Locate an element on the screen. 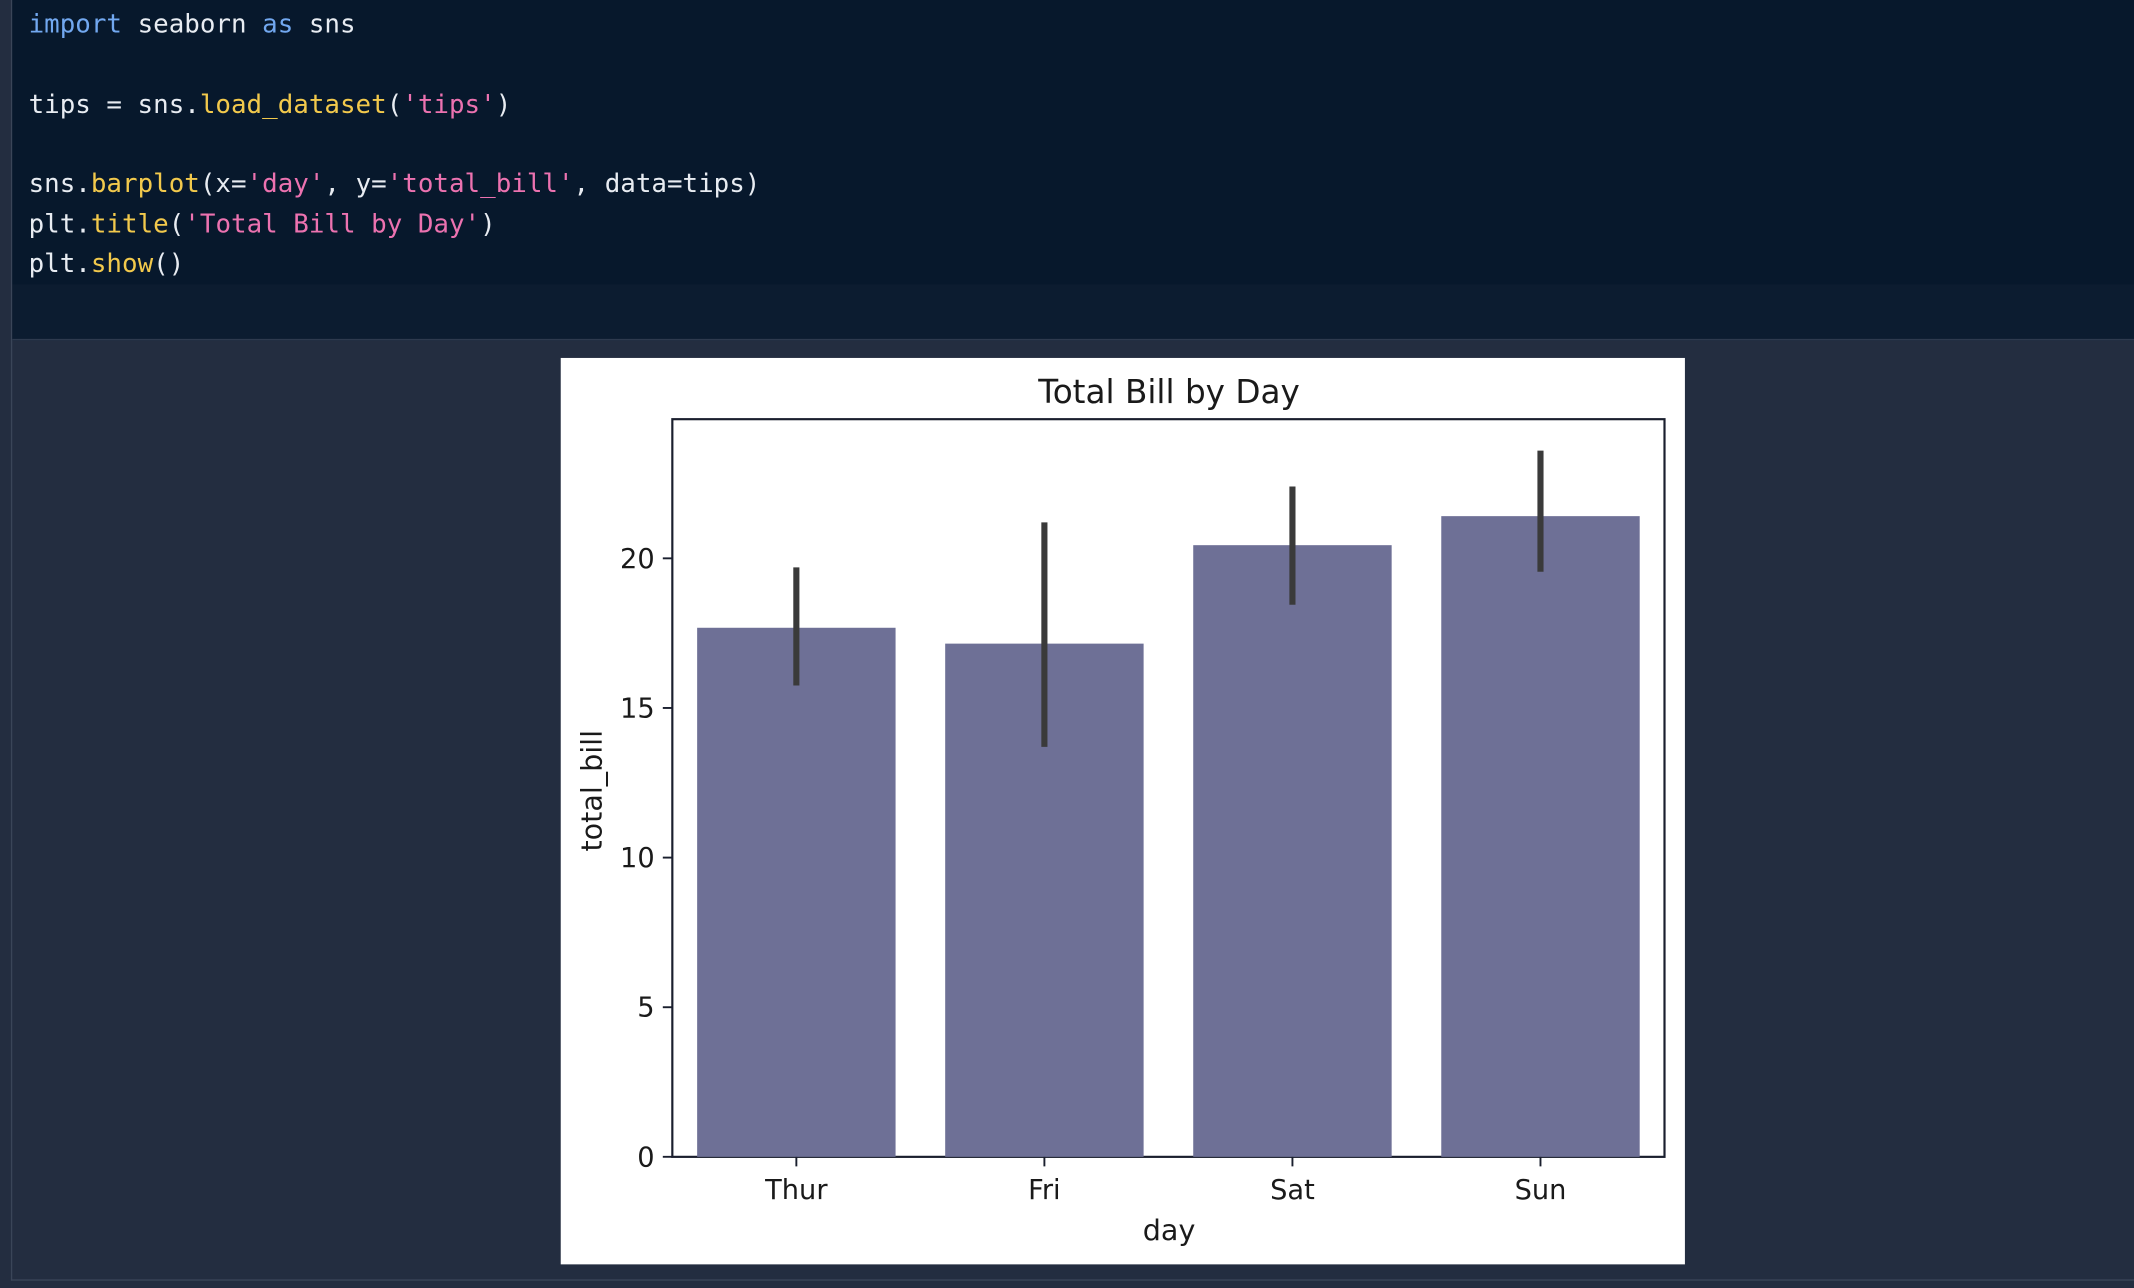 Image resolution: width=2134 pixels, height=1288 pixels. code-line: tips = sns.load_dataset('tips') is located at coordinates (270, 104).